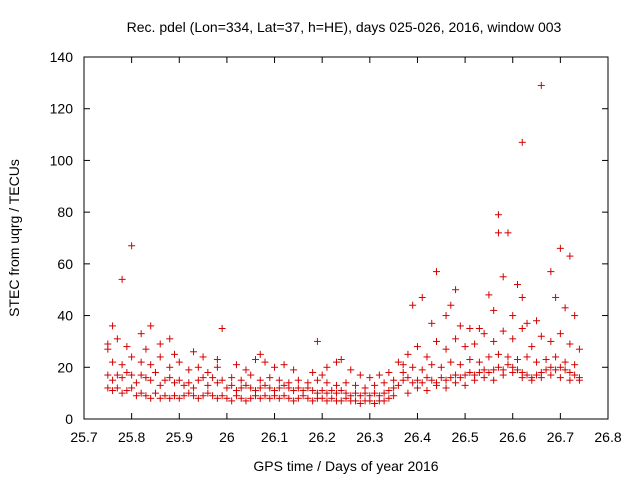 The width and height of the screenshot is (640, 480). What do you see at coordinates (62, 57) in the screenshot?
I see `y-tick-label: 140` at bounding box center [62, 57].